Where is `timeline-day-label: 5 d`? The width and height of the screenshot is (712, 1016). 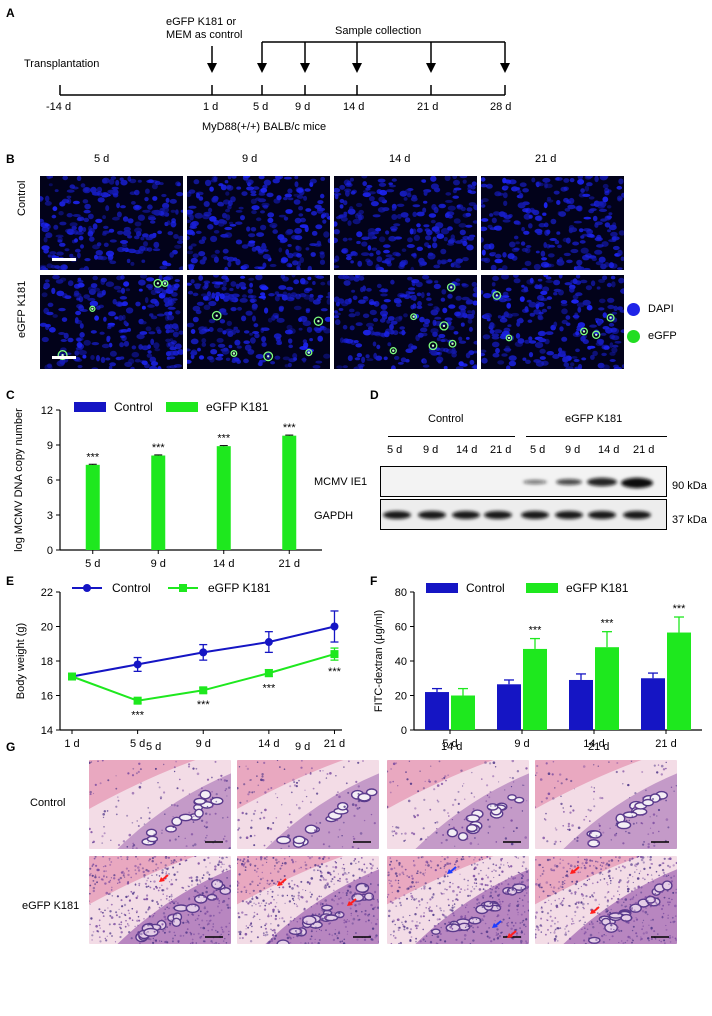 timeline-day-label: 5 d is located at coordinates (261, 107).